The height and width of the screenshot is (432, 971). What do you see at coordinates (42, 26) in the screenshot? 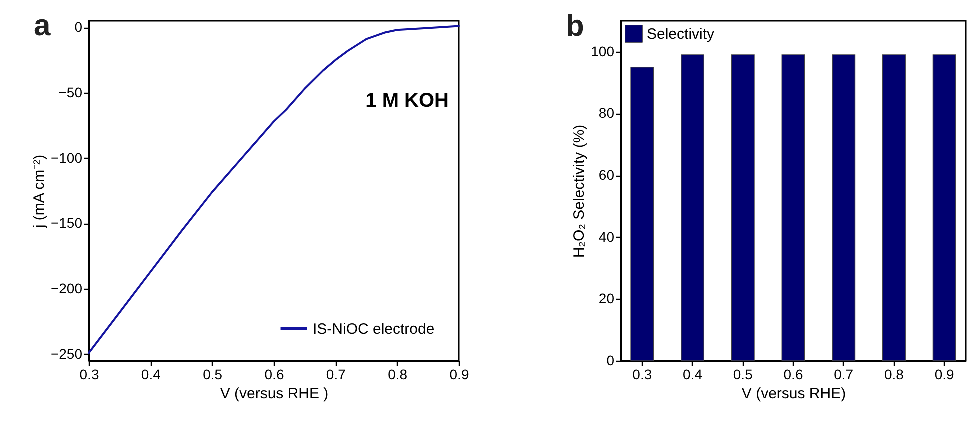
I see `chart-title: a` at bounding box center [42, 26].